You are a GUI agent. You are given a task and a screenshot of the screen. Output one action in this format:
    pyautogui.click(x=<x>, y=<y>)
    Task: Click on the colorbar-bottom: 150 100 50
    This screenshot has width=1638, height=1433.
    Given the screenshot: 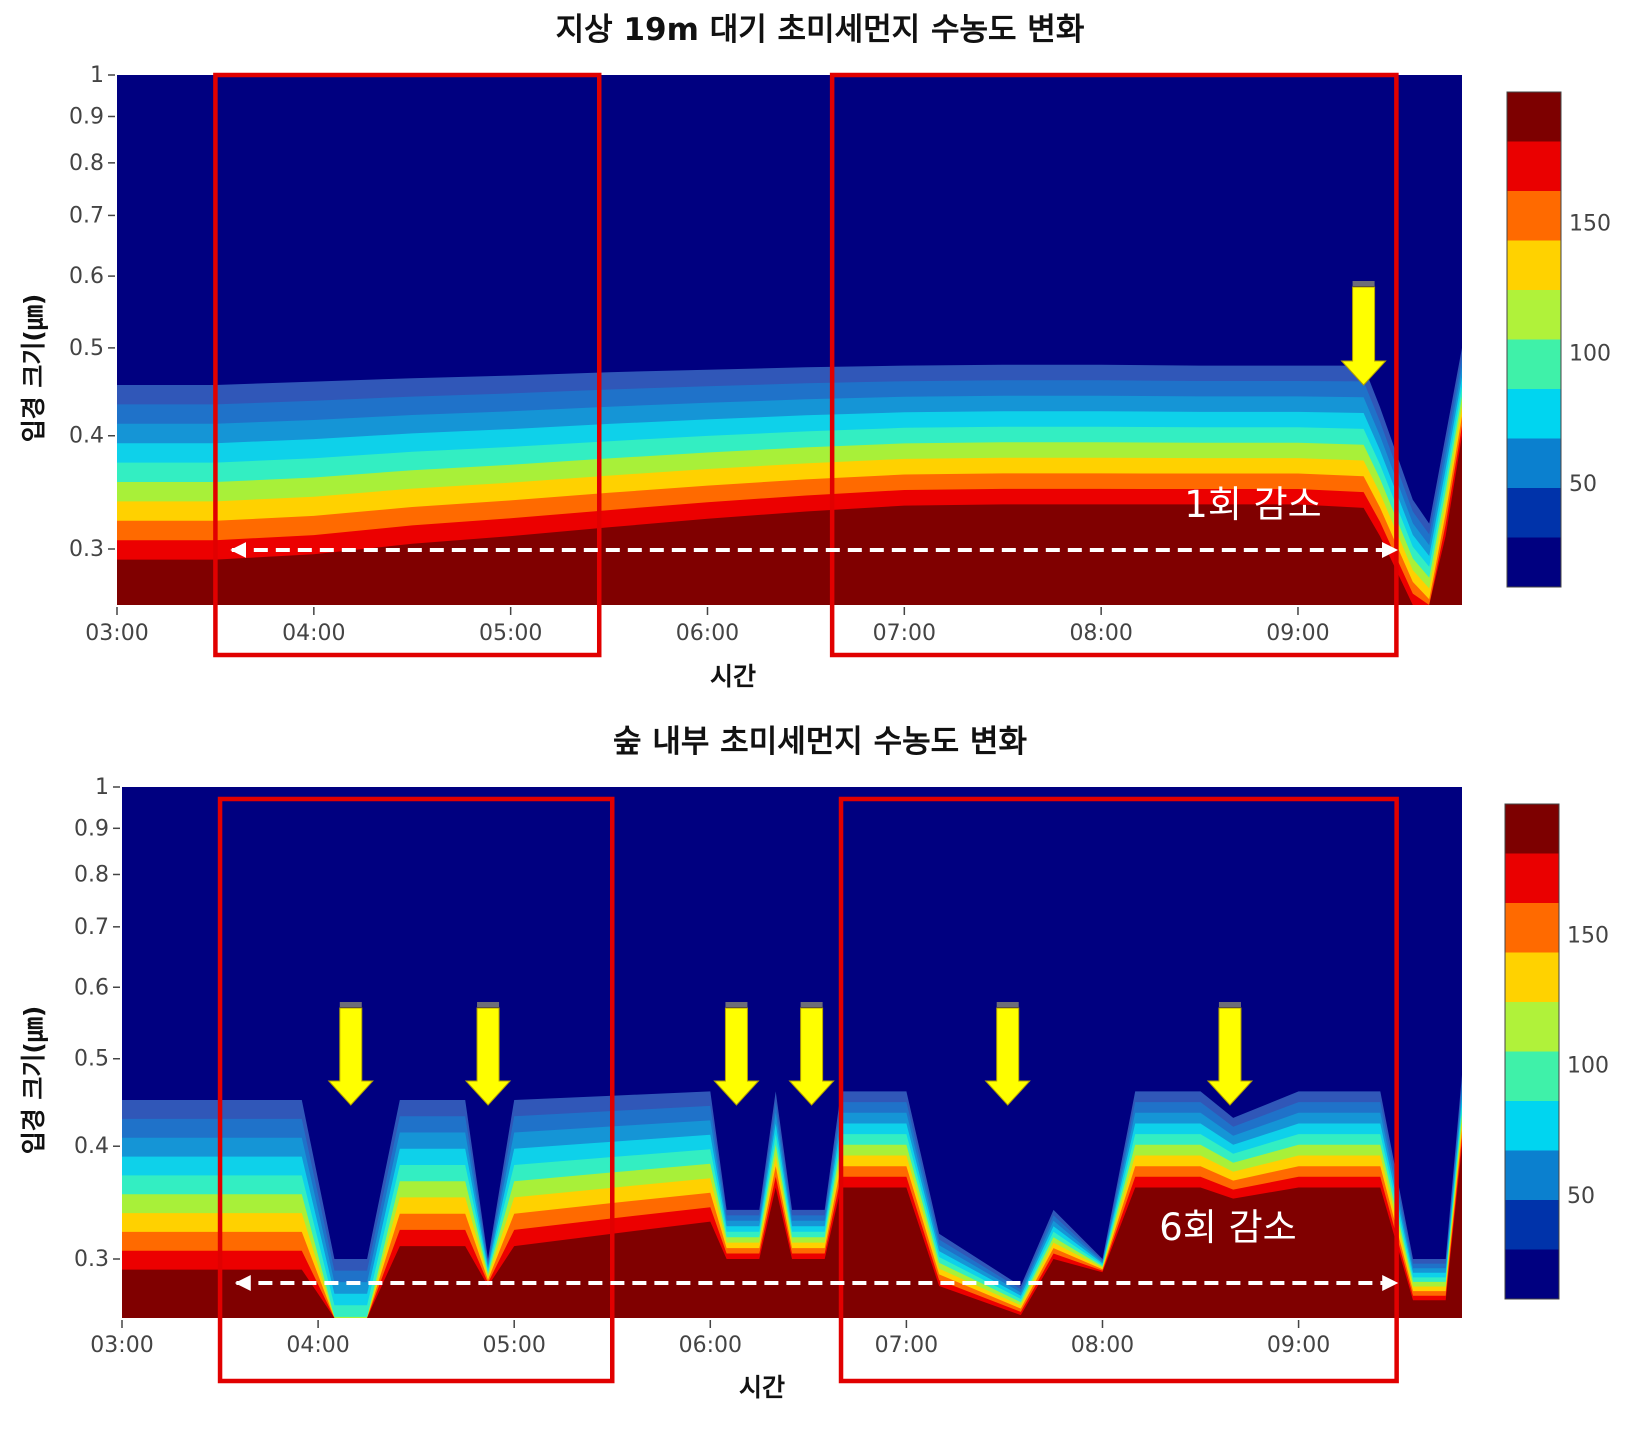 What is the action you would take?
    pyautogui.click(x=1556, y=1051)
    